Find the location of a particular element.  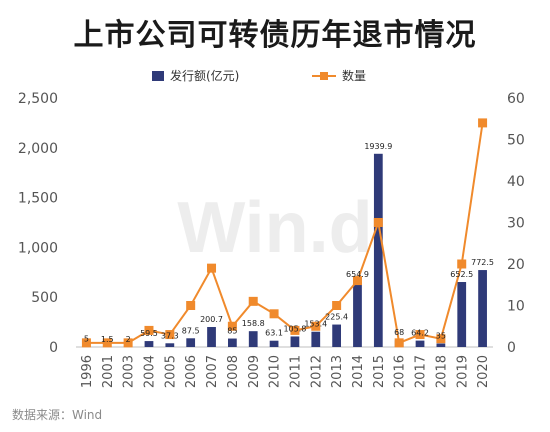

y-left-tick-label: 2,000 is located at coordinates (38, 149).